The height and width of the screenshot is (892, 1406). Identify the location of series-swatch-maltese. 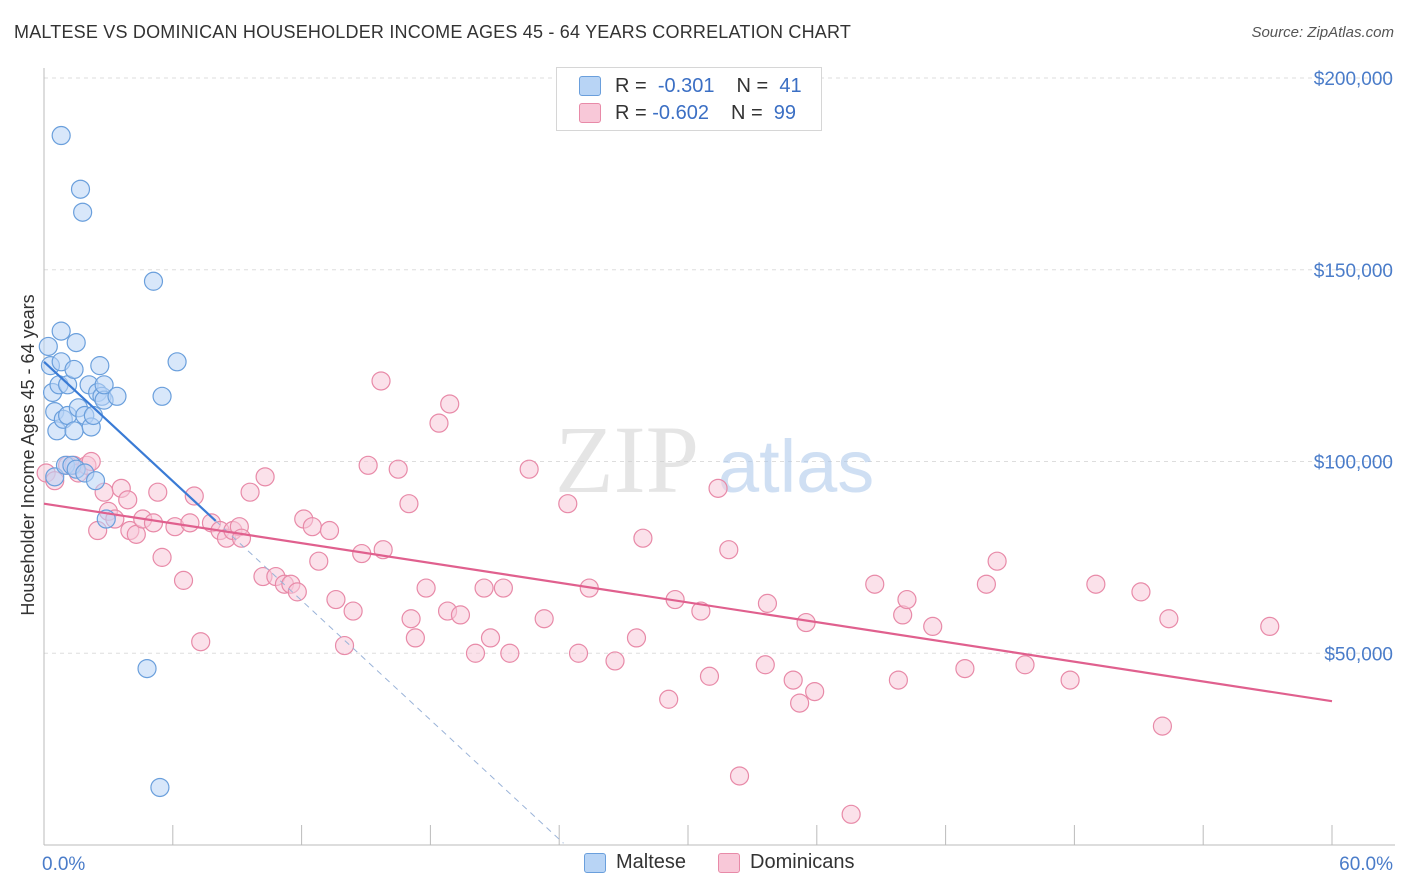
(595, 862).